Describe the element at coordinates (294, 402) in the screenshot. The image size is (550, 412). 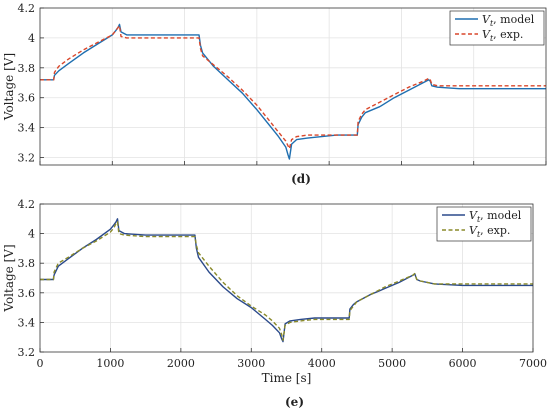
I see `panel-label-e: (e)` at that location.